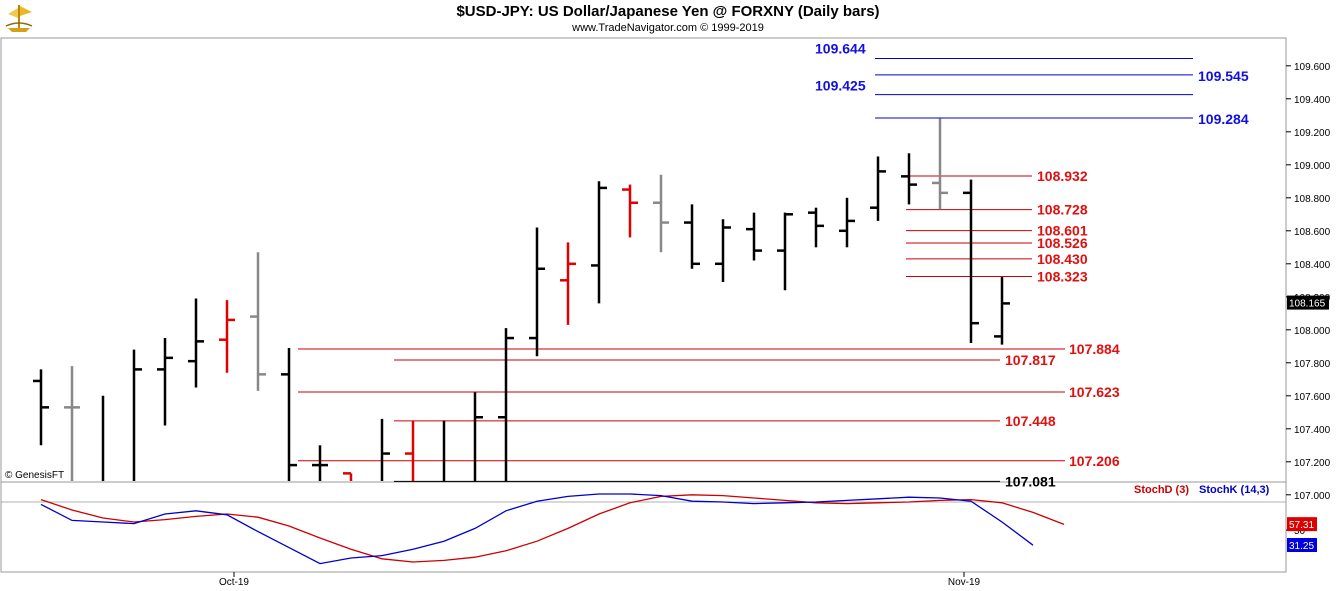 This screenshot has width=1336, height=591. What do you see at coordinates (234, 582) in the screenshot?
I see `time-tick-label: Oct-19` at bounding box center [234, 582].